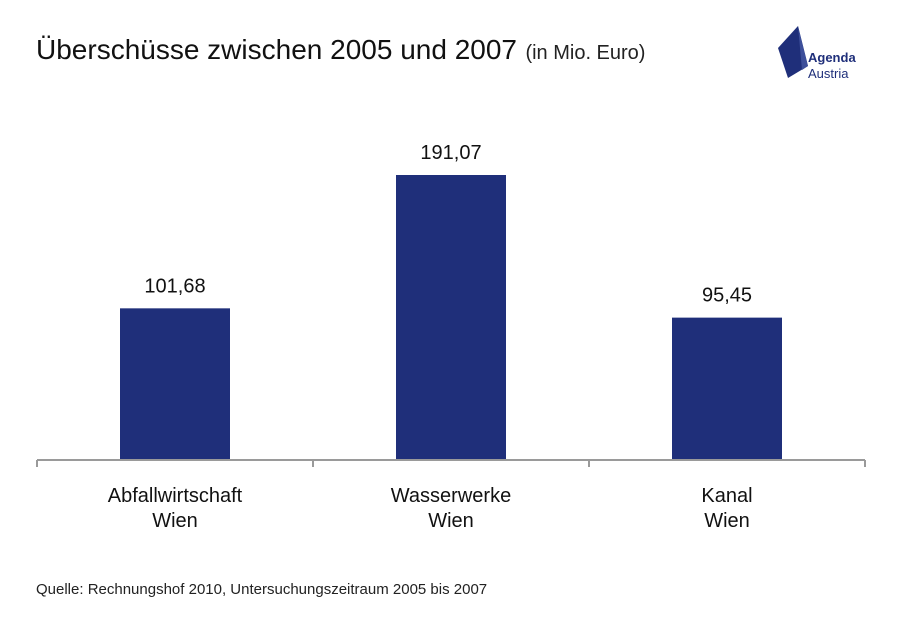 This screenshot has width=900, height=626. What do you see at coordinates (727, 296) in the screenshot?
I see `data-label: 95,45` at bounding box center [727, 296].